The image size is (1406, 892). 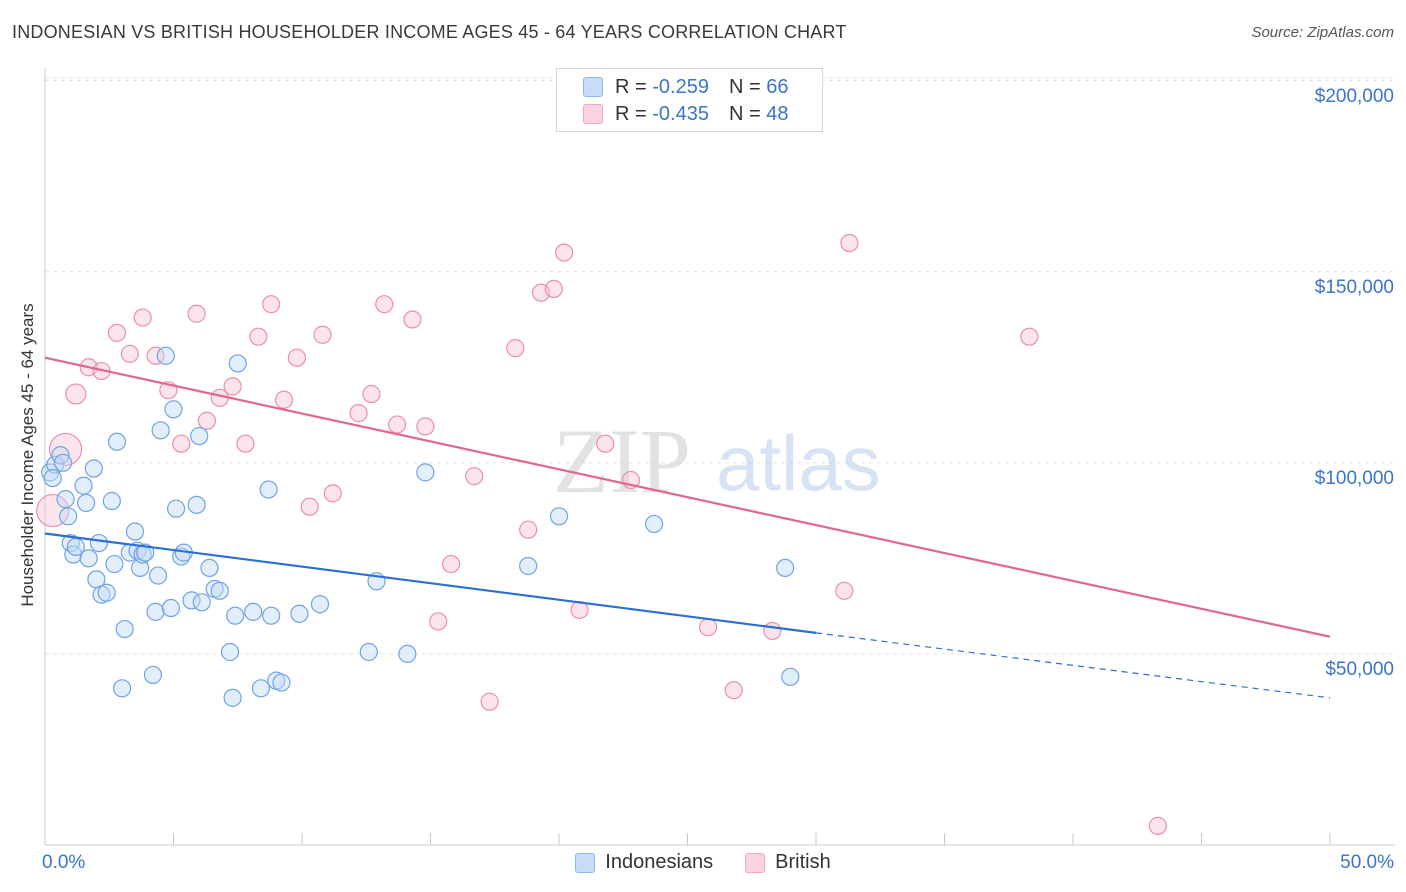 What do you see at coordinates (1367, 862) in the screenshot?
I see `x-tick-label-max: 50.0%` at bounding box center [1367, 862].